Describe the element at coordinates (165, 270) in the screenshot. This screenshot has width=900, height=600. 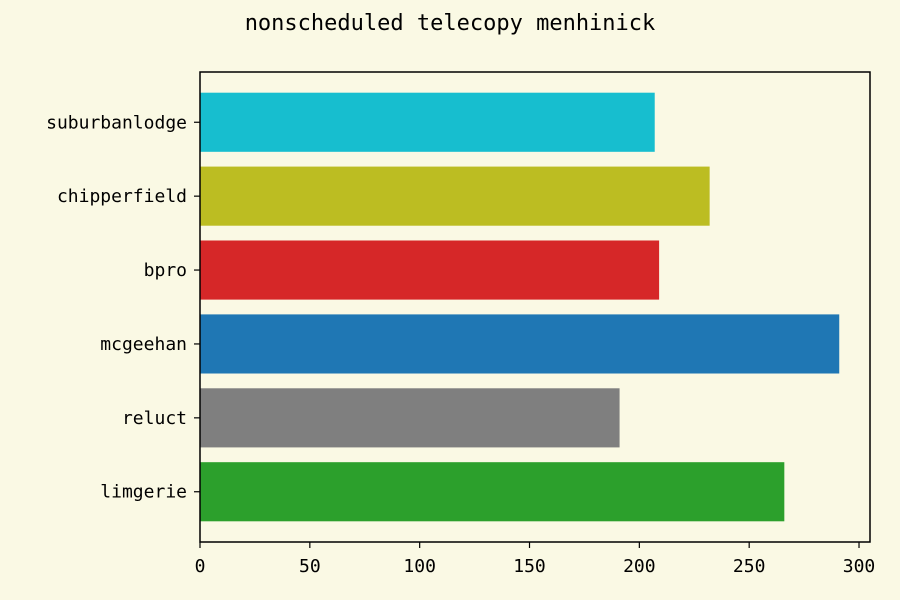
I see `y-tick-label: bpro` at that location.